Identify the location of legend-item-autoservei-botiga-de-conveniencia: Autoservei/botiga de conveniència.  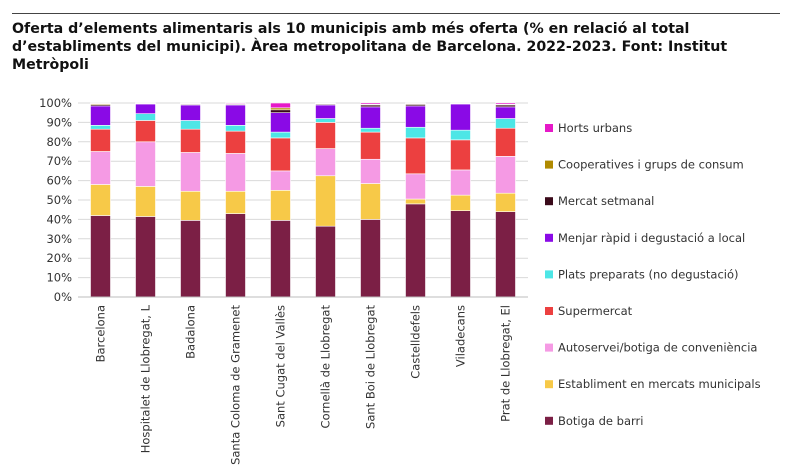
(651, 348).